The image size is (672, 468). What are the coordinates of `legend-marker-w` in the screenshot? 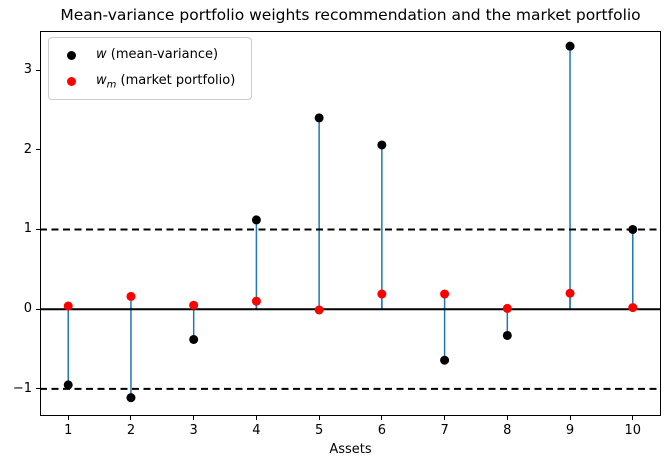 It's located at (71, 55).